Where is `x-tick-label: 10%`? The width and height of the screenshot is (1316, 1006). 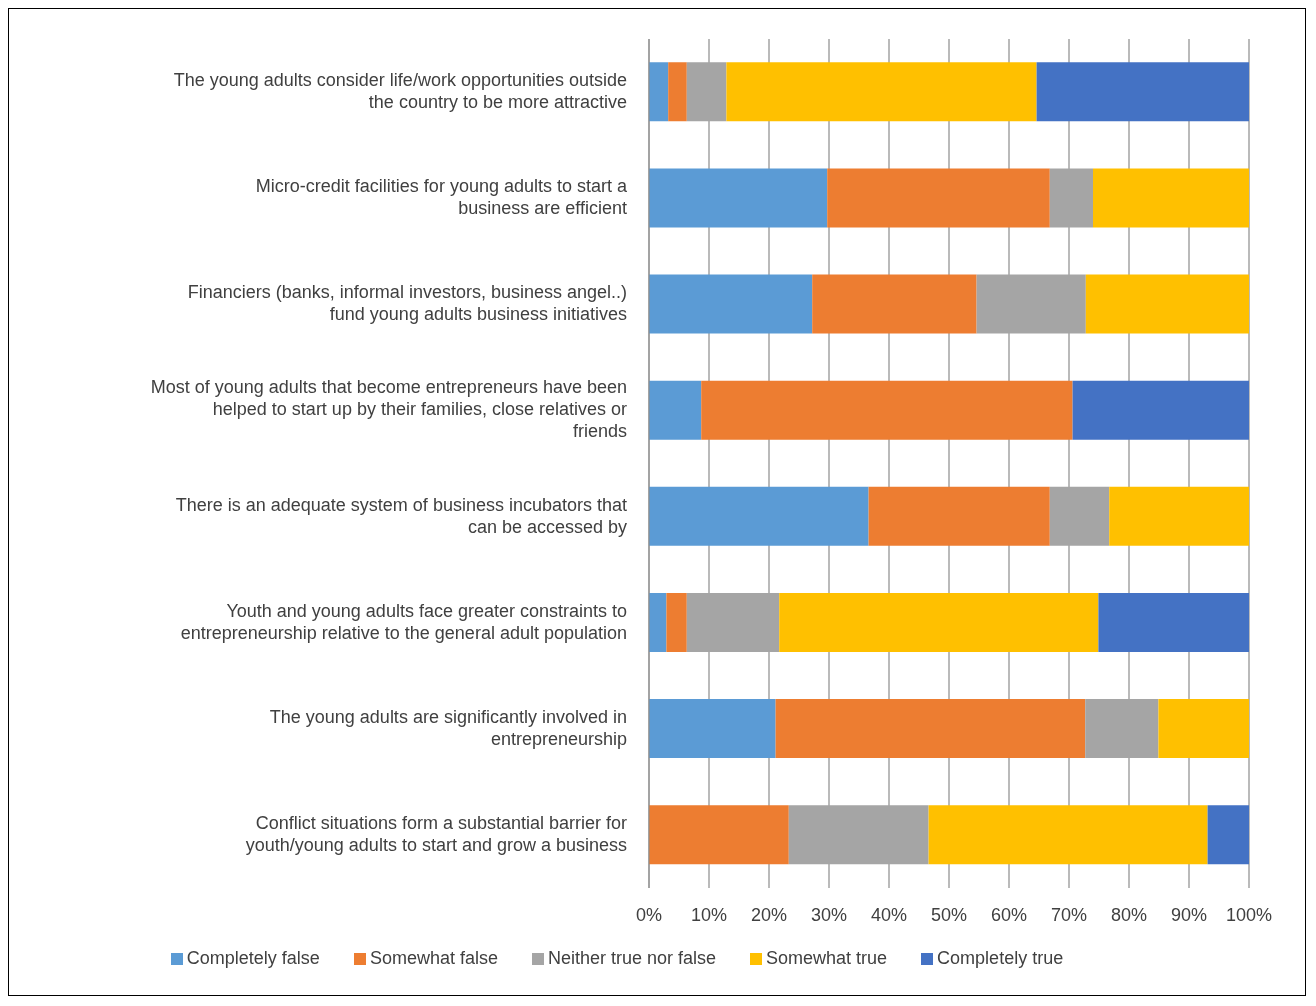
x-tick-label: 10% is located at coordinates (709, 914).